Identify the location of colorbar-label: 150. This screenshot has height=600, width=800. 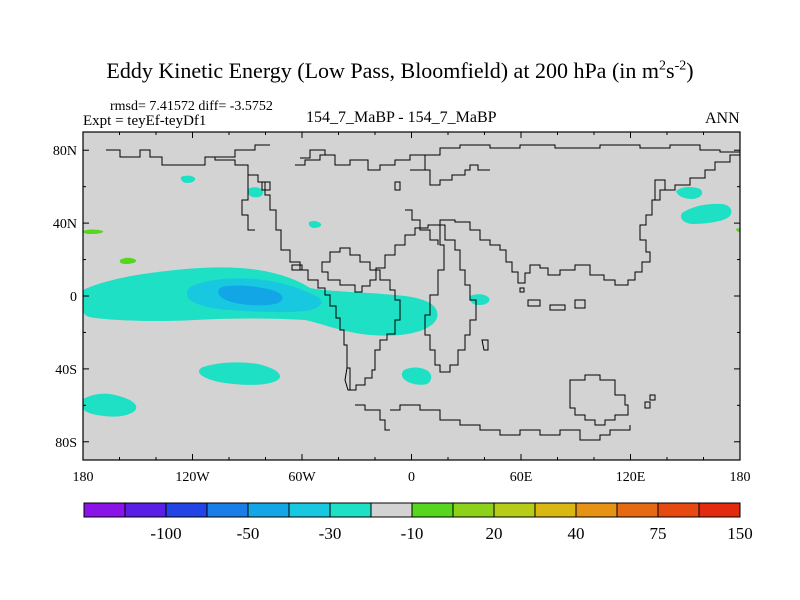
(740, 533).